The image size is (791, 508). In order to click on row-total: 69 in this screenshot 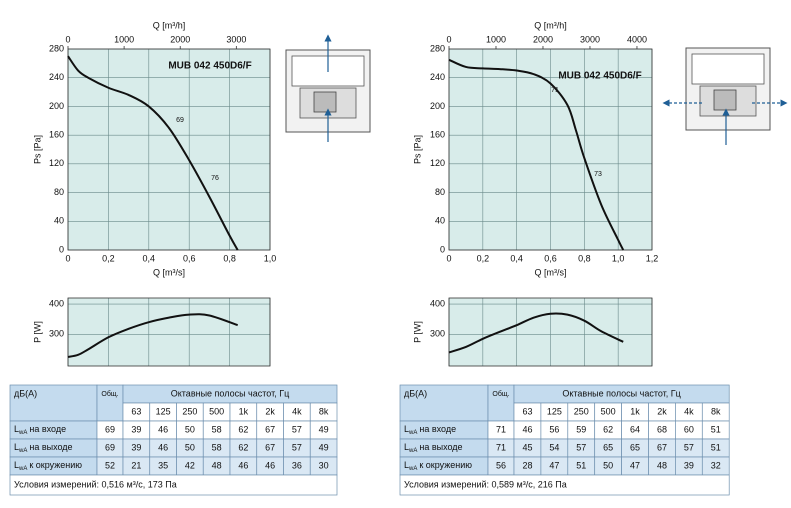, I will do `click(110, 429)`.